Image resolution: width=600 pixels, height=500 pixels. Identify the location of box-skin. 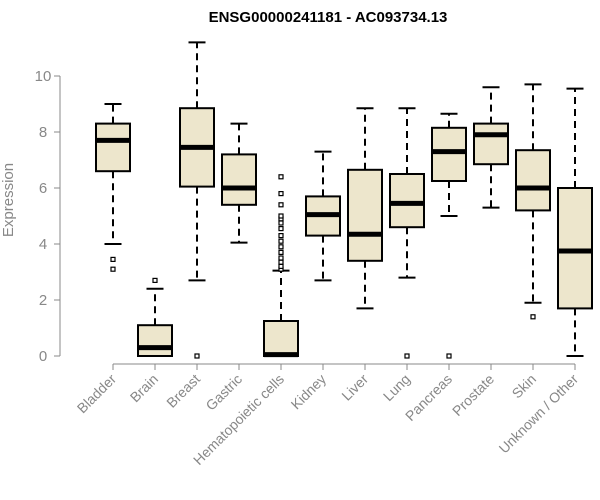
(533, 201).